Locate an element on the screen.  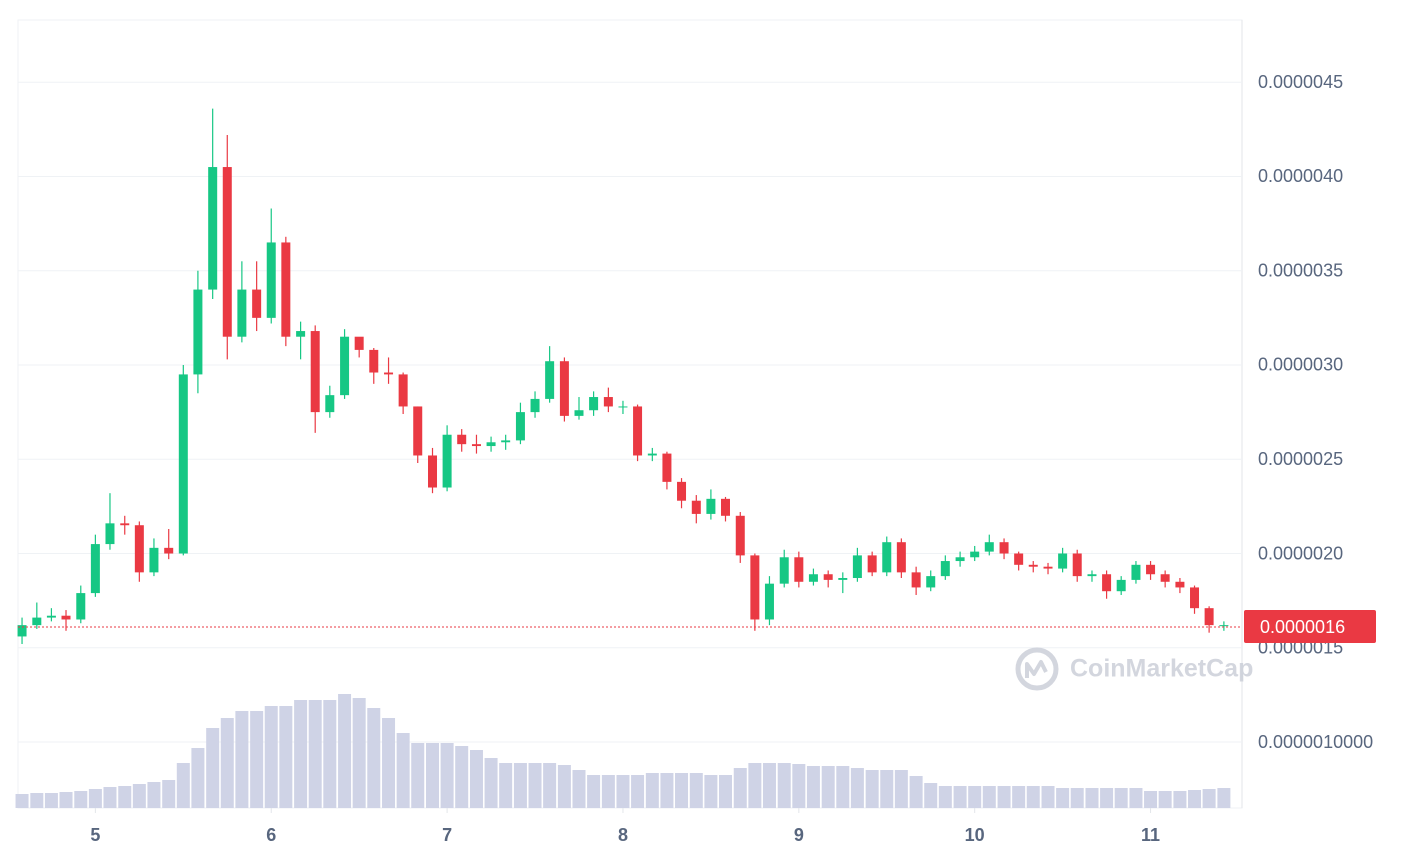
x-tick-label: 9 is located at coordinates (799, 835).